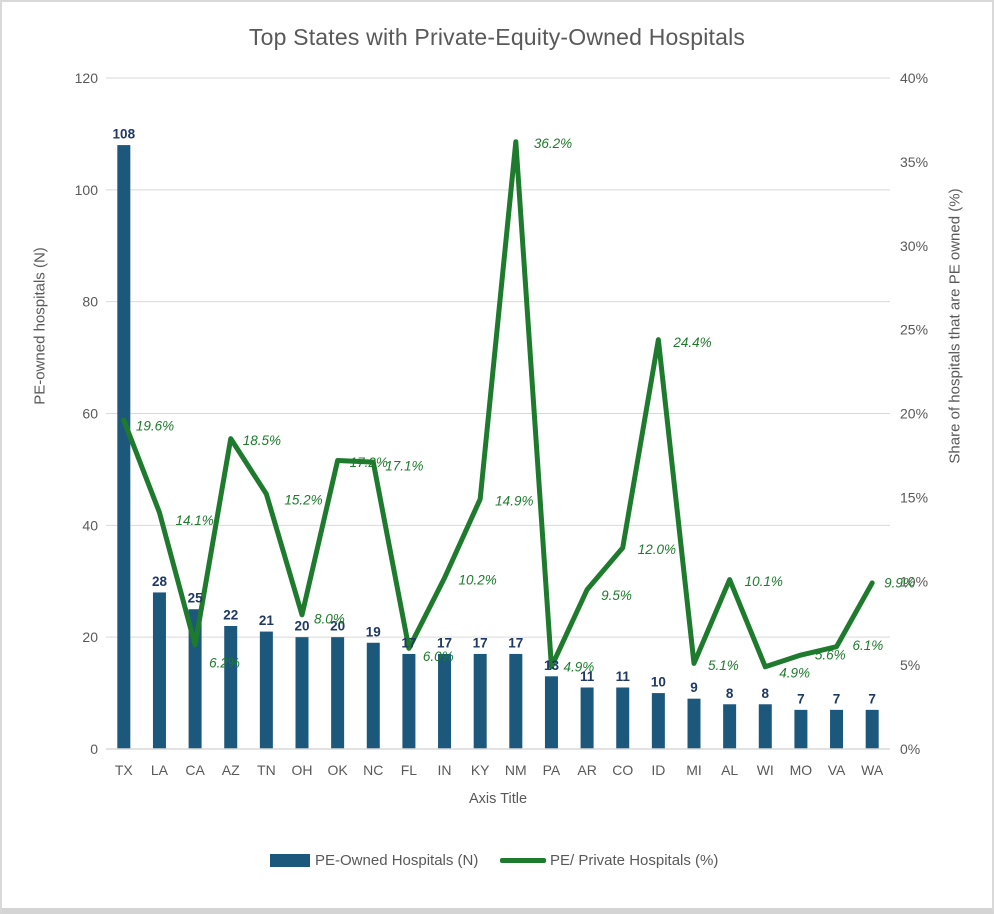  I want to click on line-value-label: 14.1%, so click(194, 520).